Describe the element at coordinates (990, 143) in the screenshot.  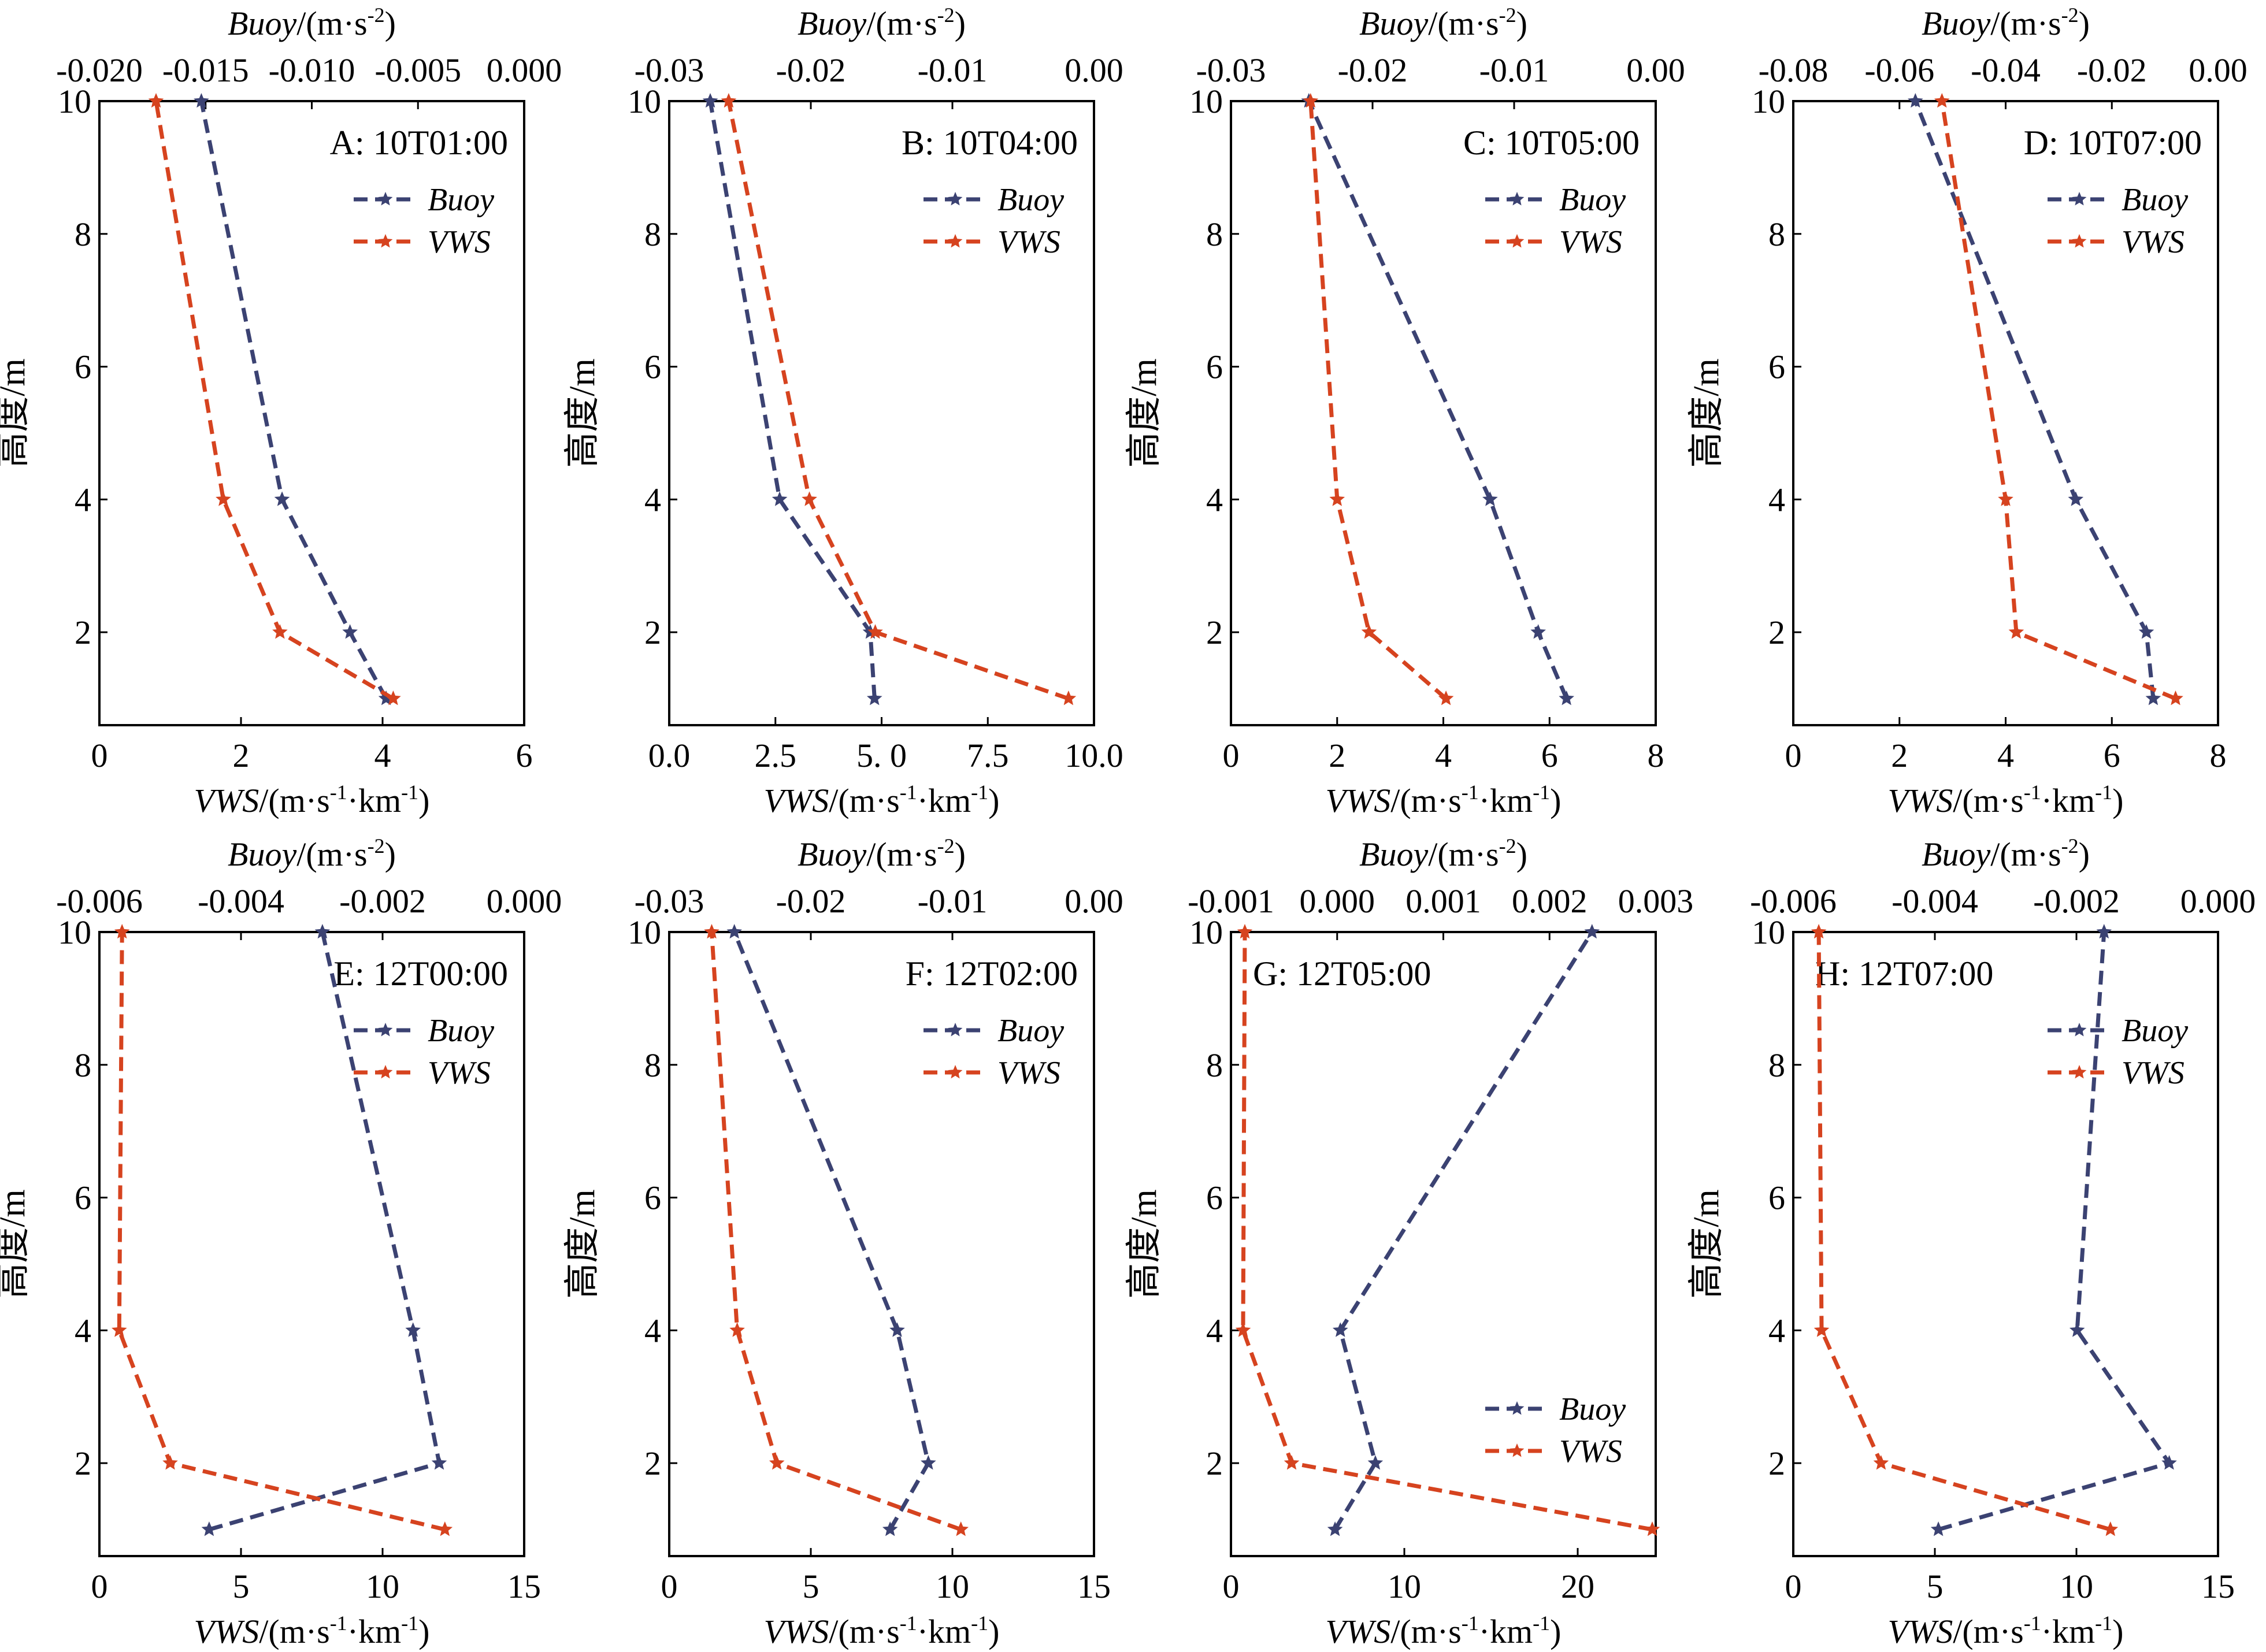
I see `panel-title: B: 10T04:00` at that location.